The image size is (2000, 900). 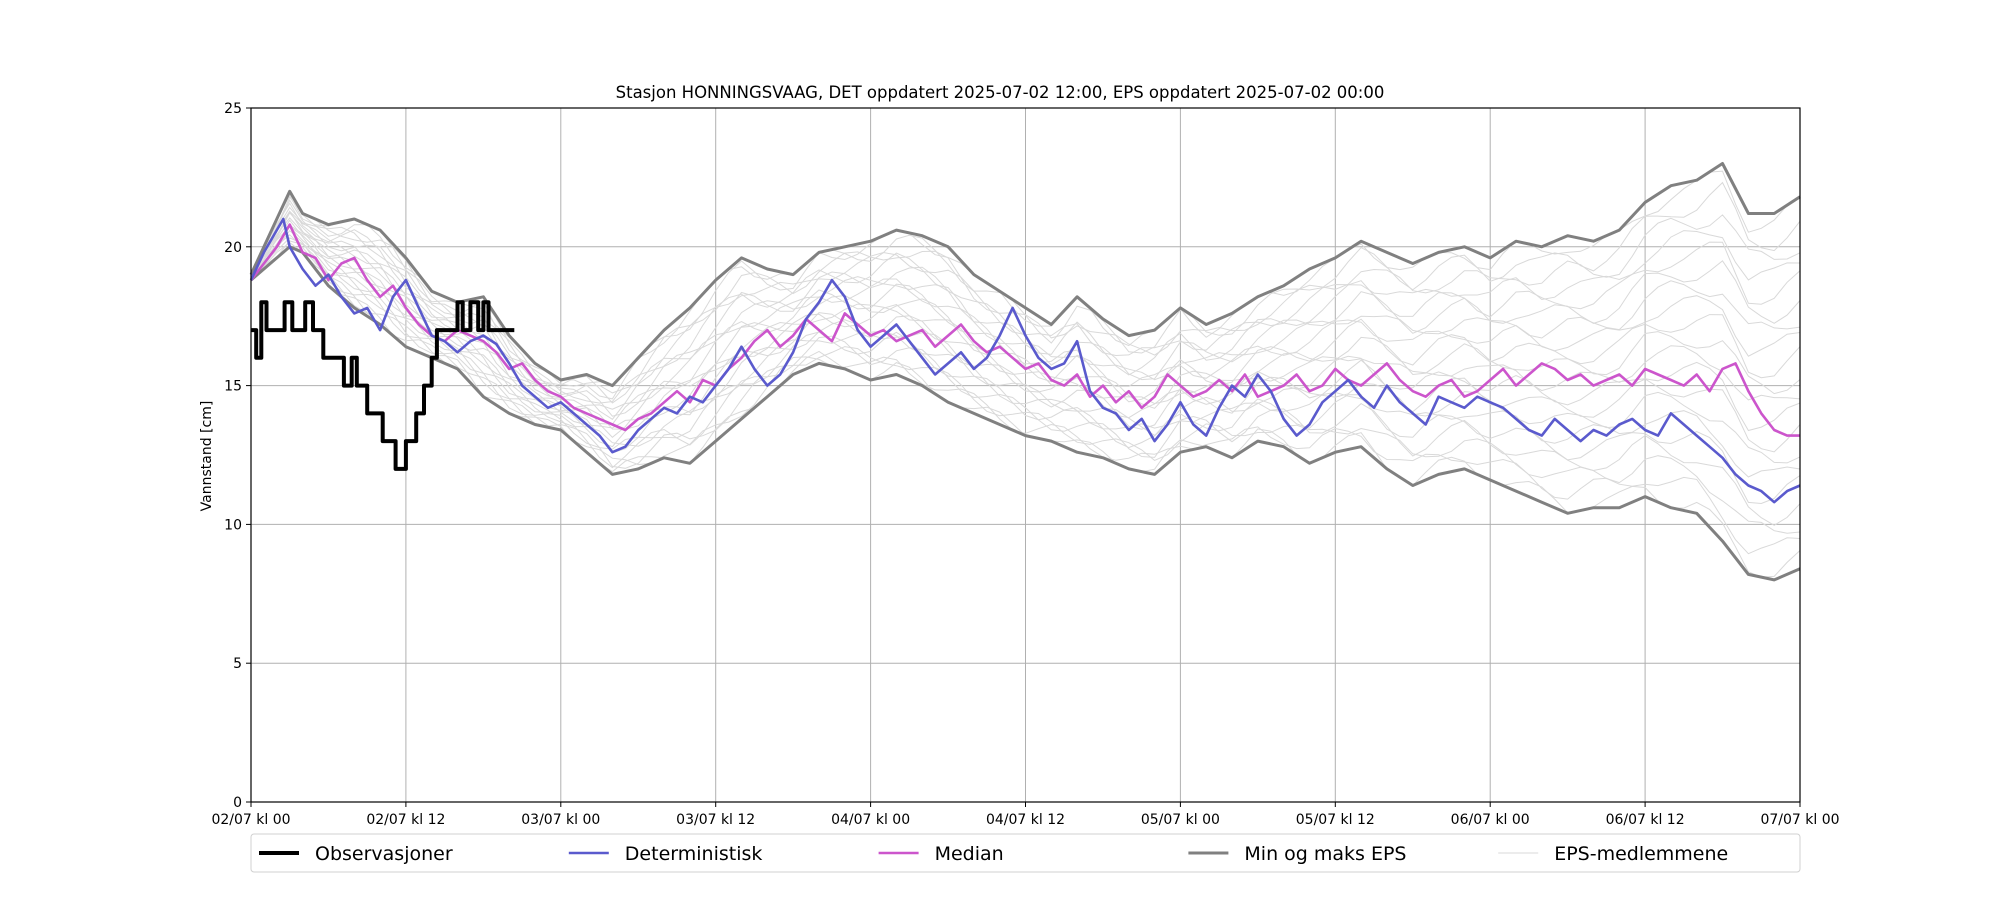 What do you see at coordinates (1025, 820) in the screenshot?
I see `x-tick-label: 04/07 kl 12` at bounding box center [1025, 820].